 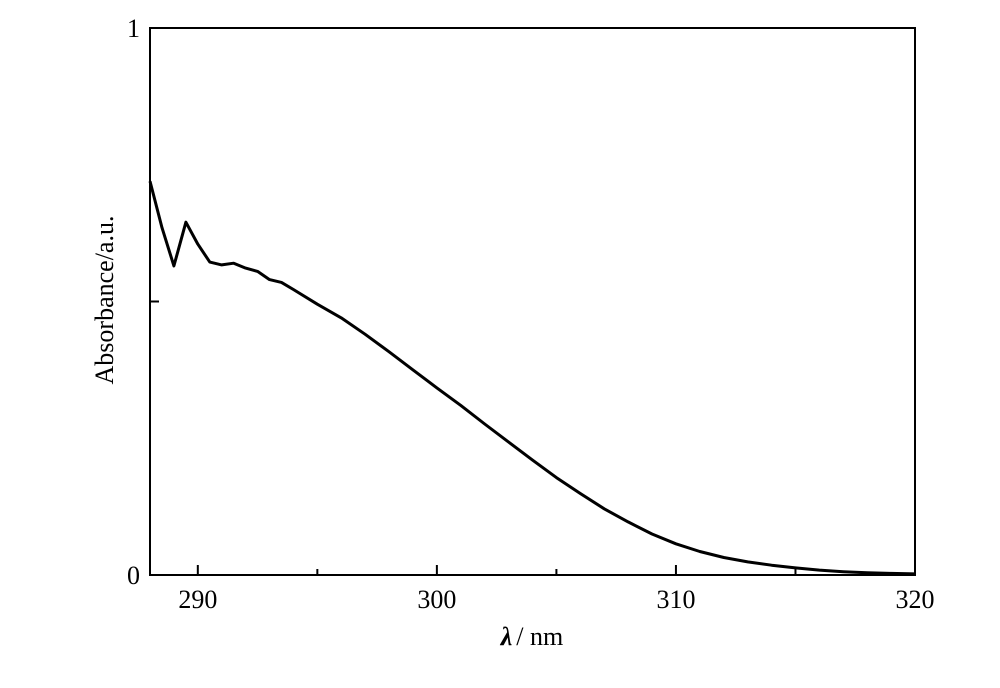 What do you see at coordinates (436, 599) in the screenshot?
I see `x-tick-label: 300` at bounding box center [436, 599].